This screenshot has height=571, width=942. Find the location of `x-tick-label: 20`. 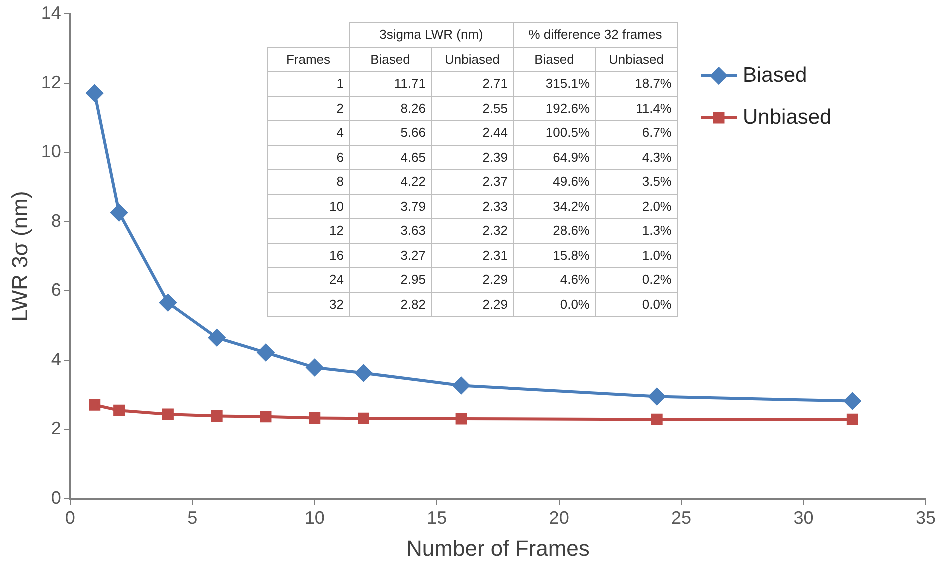

x-tick-label: 20 is located at coordinates (559, 518).